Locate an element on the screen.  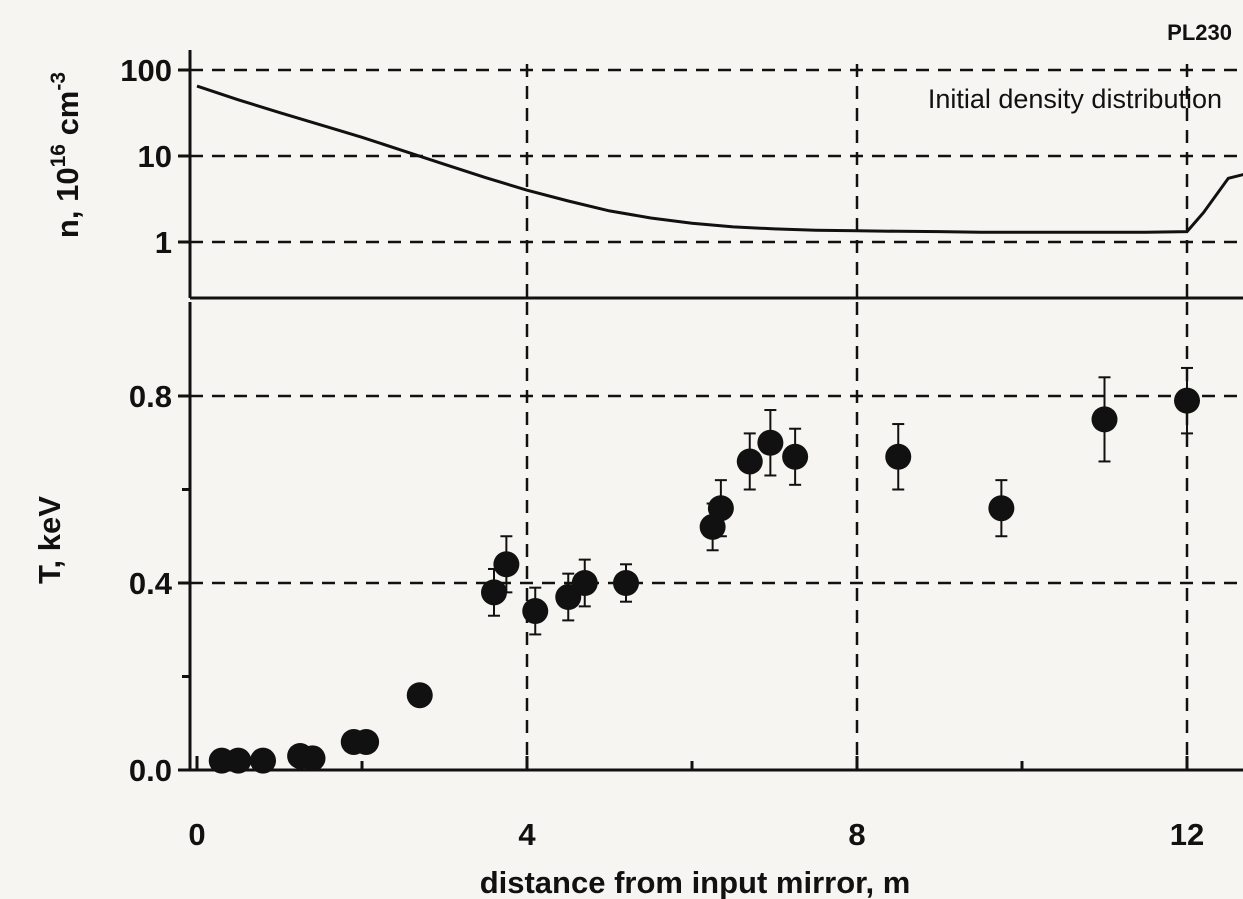
density-ylabel-exp1: 16 is located at coordinates (58, 155).